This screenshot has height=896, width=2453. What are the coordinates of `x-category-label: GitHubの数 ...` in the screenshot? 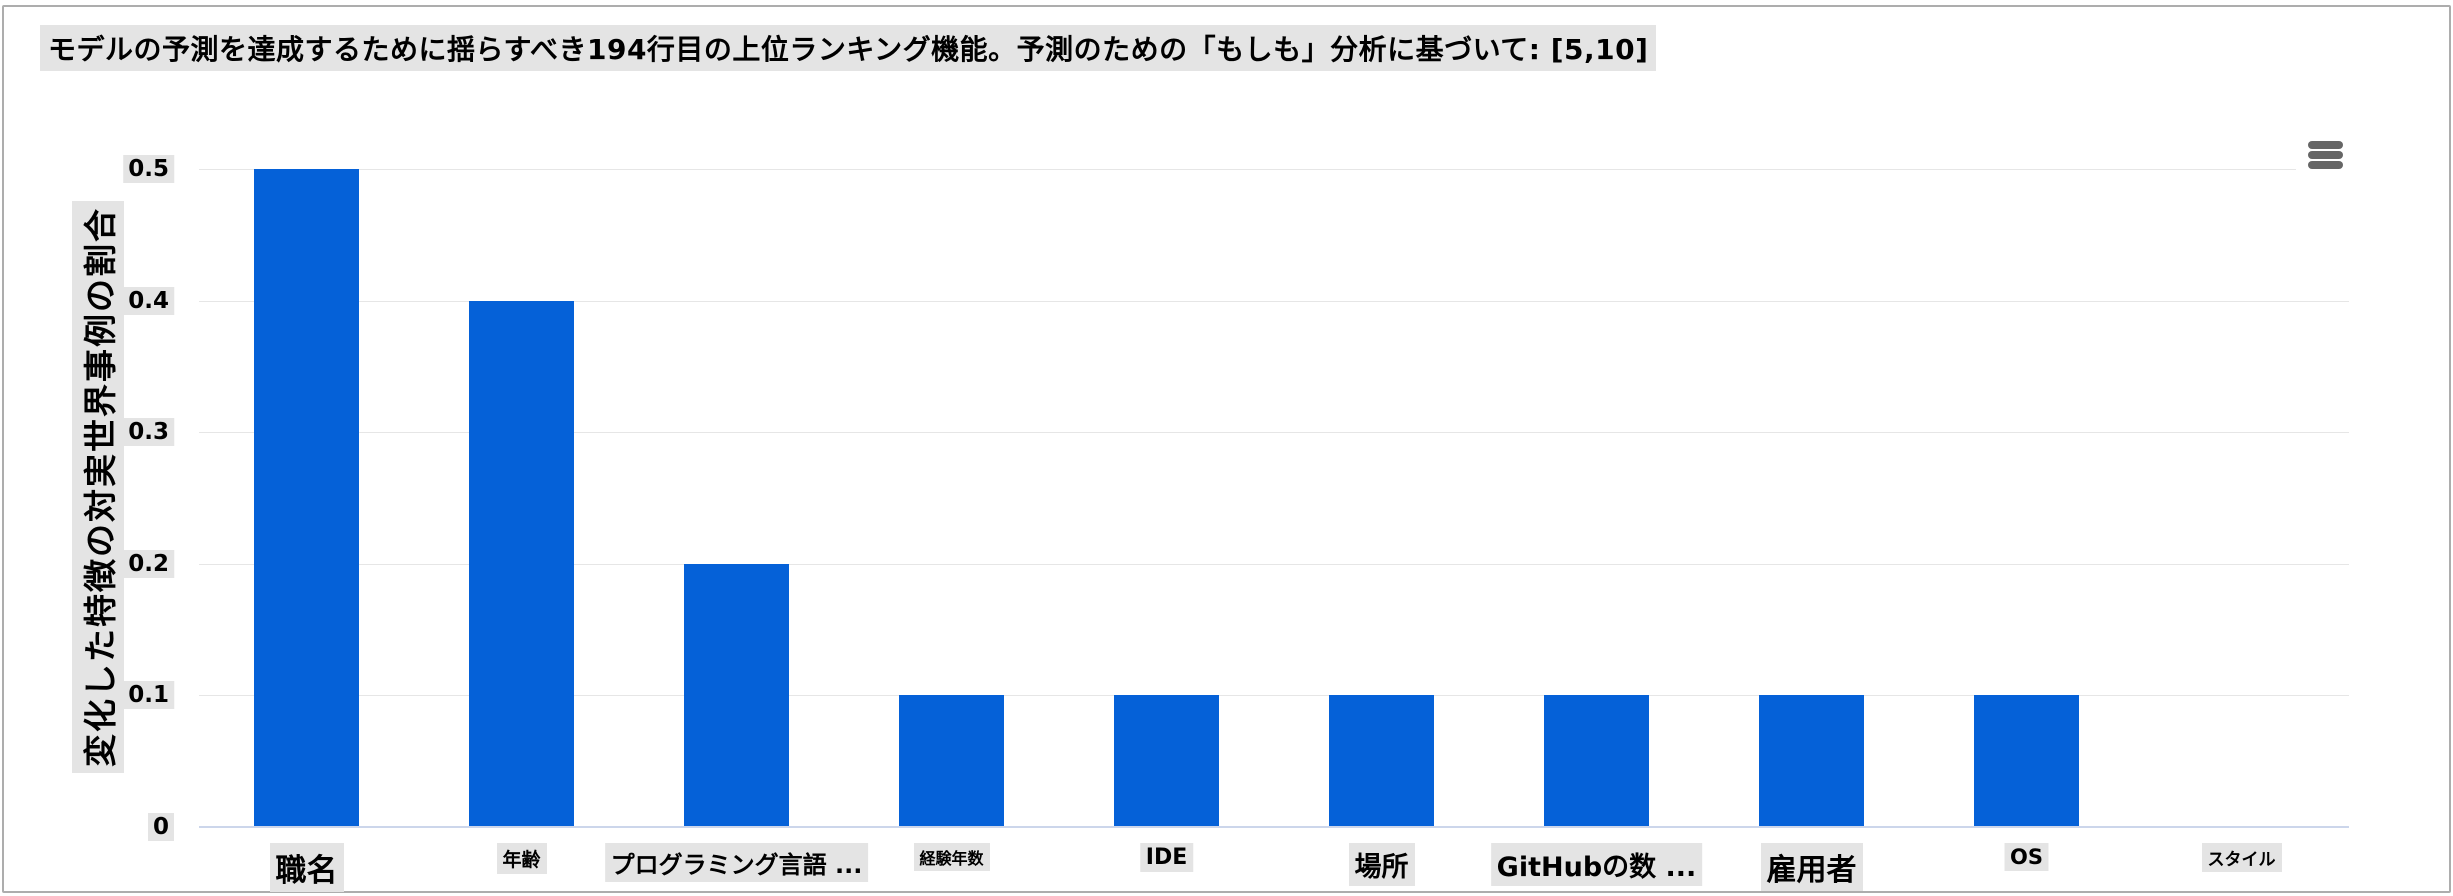 It's located at (1596, 864).